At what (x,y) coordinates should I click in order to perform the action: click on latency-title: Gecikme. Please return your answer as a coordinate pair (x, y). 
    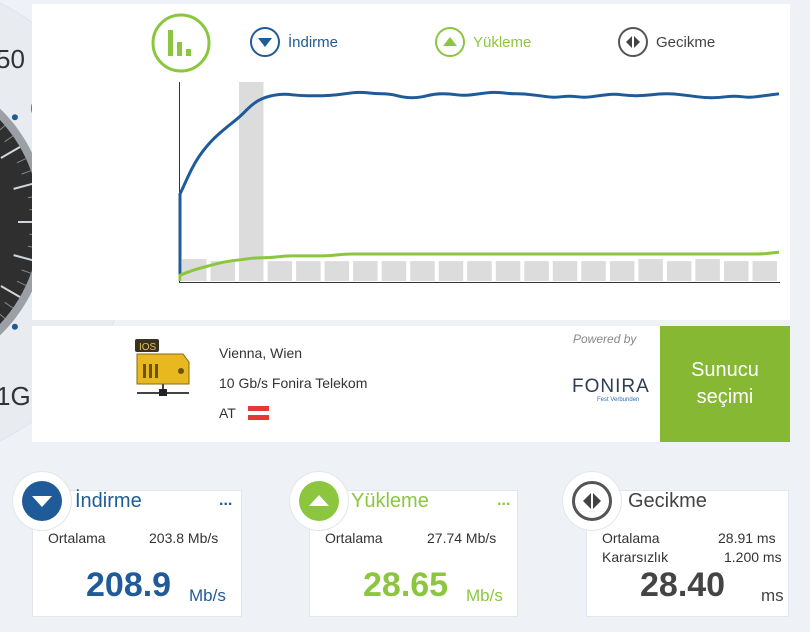
    Looking at the image, I should click on (667, 501).